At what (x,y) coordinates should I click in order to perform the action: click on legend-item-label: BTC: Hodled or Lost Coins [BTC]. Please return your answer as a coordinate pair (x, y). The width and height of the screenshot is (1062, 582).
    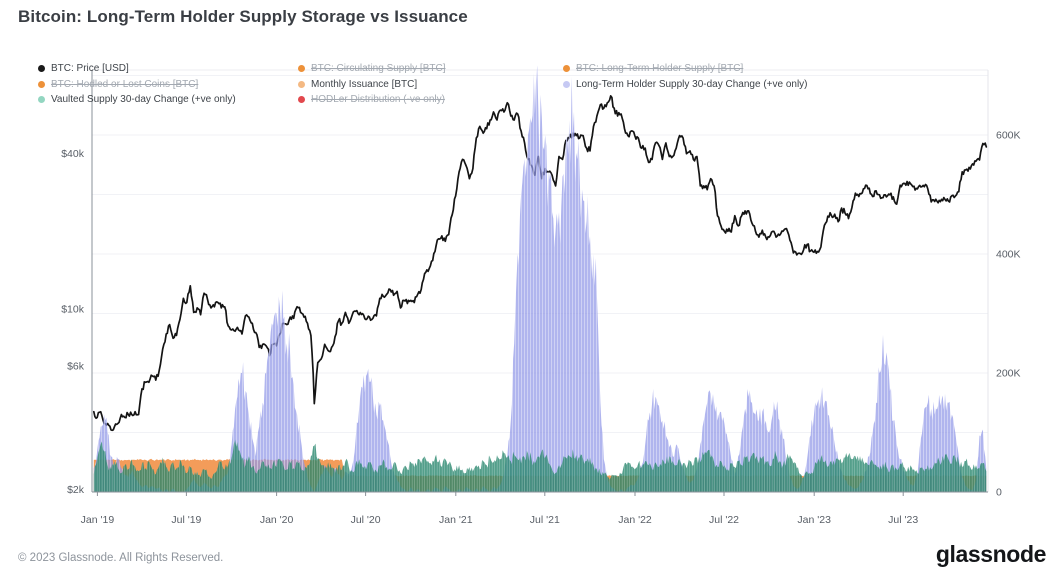
    Looking at the image, I should click on (125, 84).